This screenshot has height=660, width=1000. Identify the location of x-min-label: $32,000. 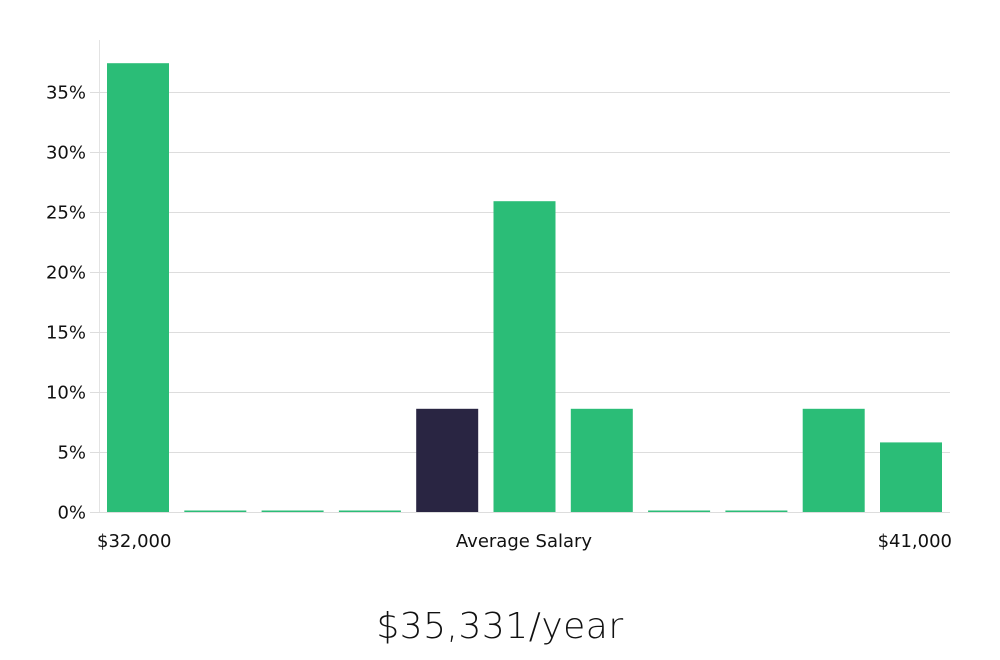
(134, 541).